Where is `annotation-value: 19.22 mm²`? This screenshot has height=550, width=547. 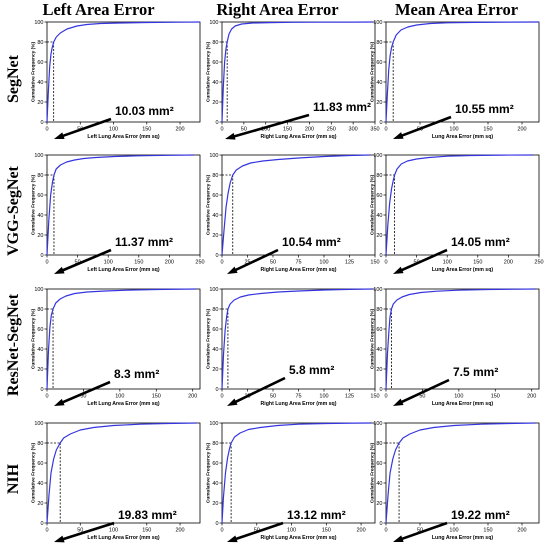
annotation-value: 19.22 mm² is located at coordinates (480, 515).